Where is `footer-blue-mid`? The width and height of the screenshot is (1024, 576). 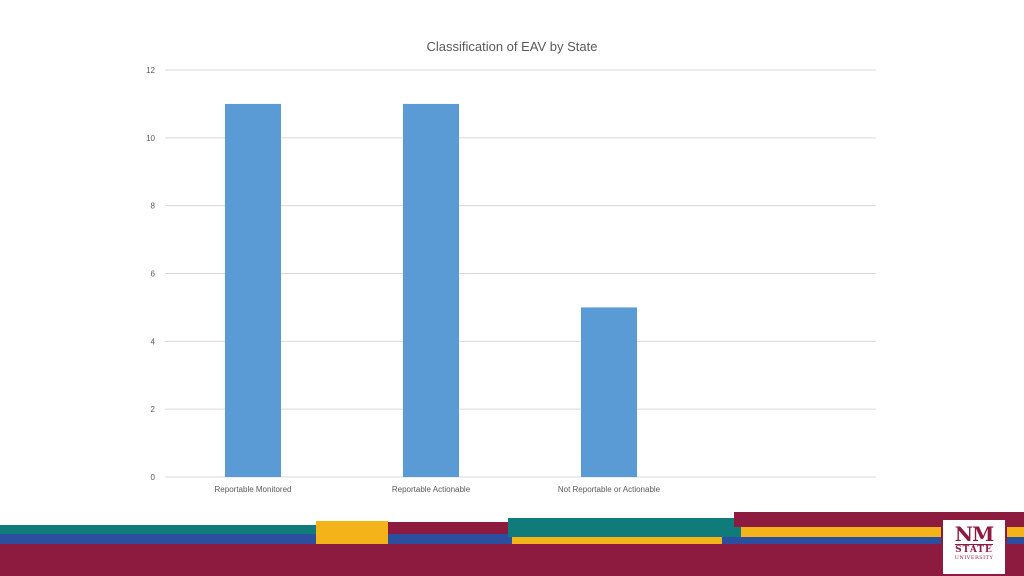
footer-blue-mid is located at coordinates (450, 539).